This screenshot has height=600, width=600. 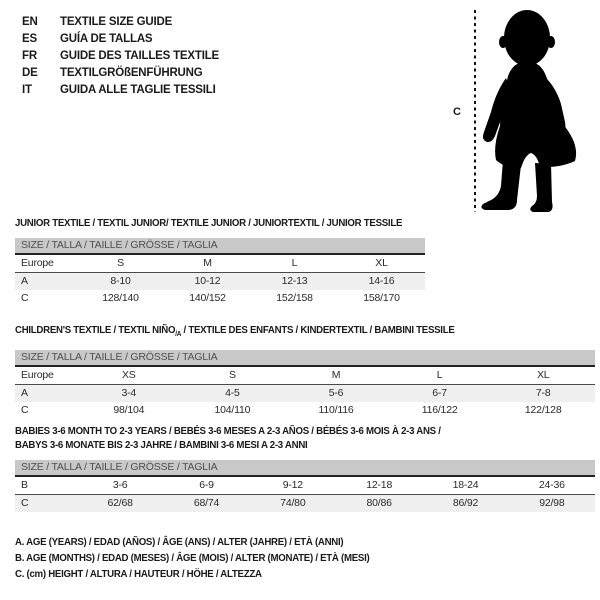 I want to click on height-reference-figure: C, so click(x=526, y=112).